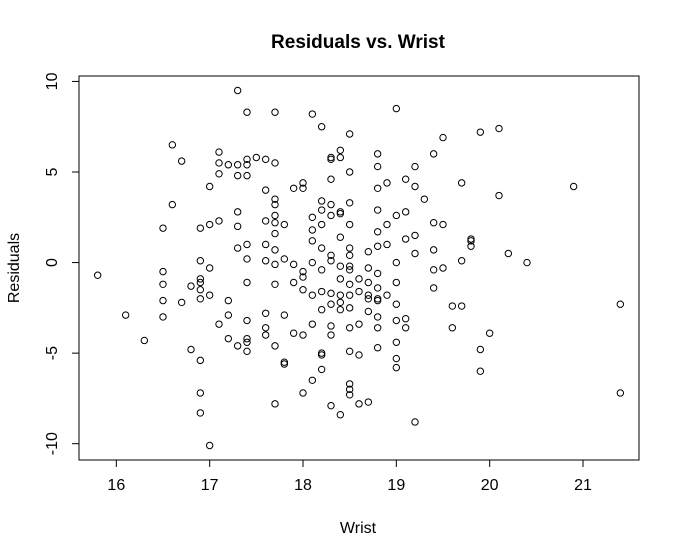 The height and width of the screenshot is (558, 680). I want to click on x-tick-label: 18, so click(303, 485).